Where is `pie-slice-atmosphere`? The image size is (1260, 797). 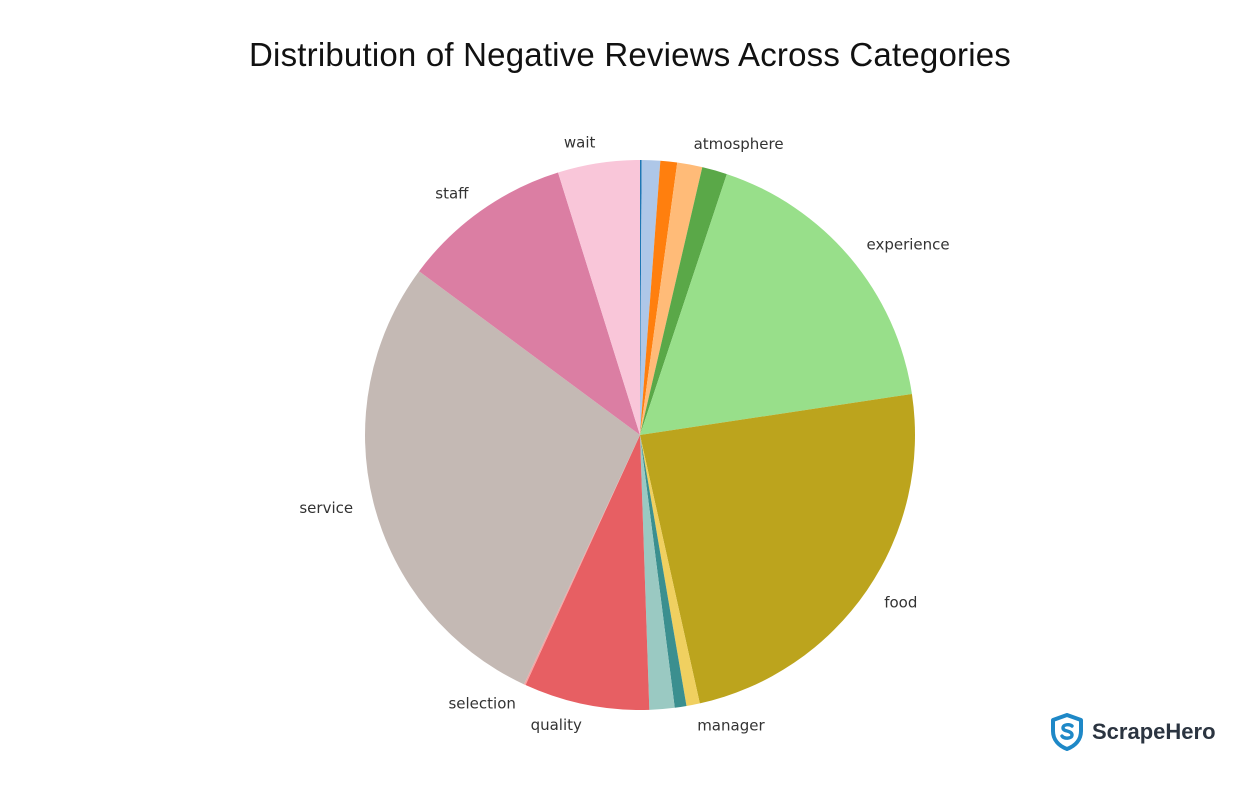 pie-slice-atmosphere is located at coordinates (671, 299).